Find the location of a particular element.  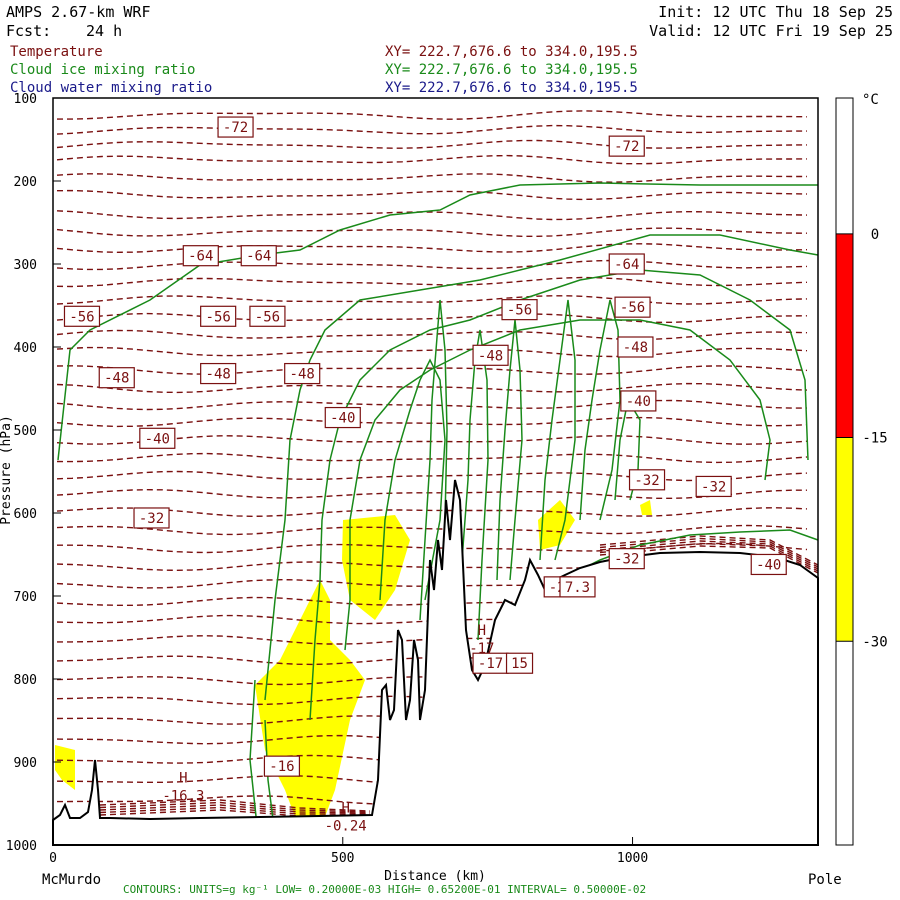

x-axis-label: Distance (km) is located at coordinates (435, 876).